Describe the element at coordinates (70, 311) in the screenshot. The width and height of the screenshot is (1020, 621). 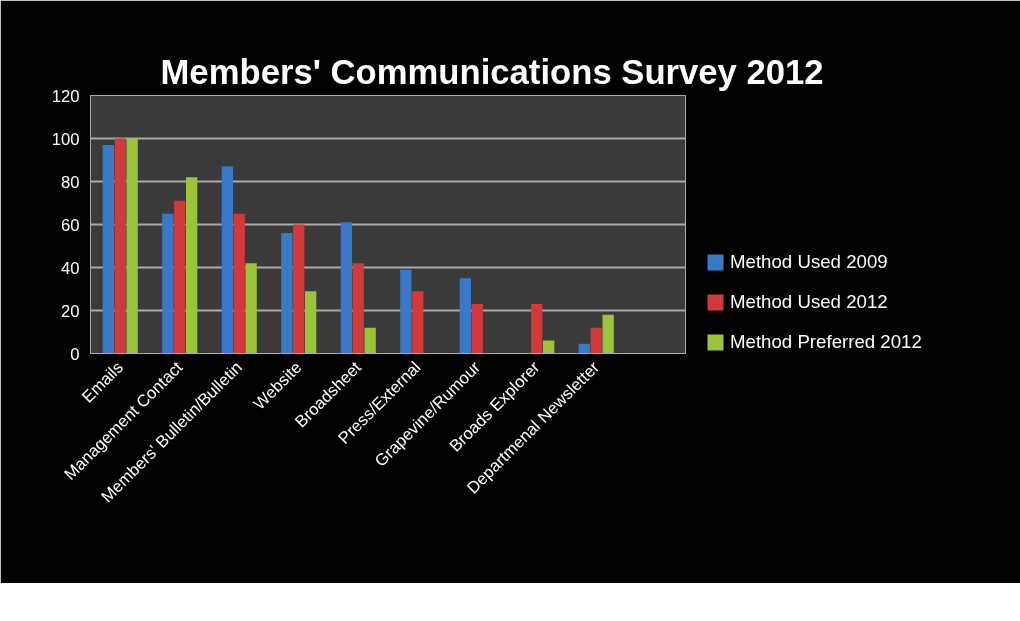
I see `y-tick-label: 20` at that location.